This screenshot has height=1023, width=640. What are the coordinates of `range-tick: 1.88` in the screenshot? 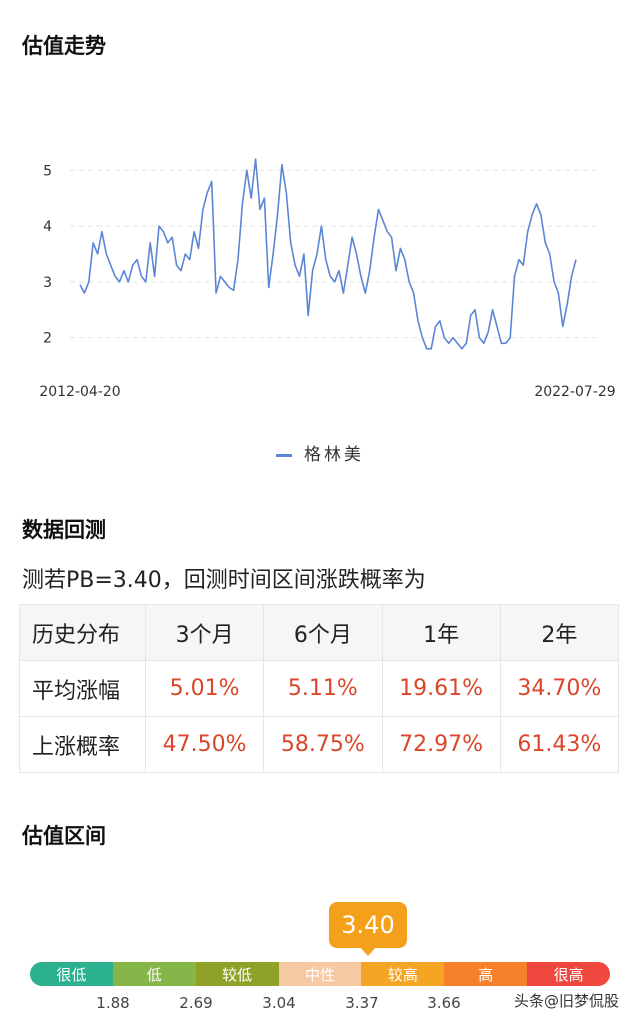 It's located at (113, 1003).